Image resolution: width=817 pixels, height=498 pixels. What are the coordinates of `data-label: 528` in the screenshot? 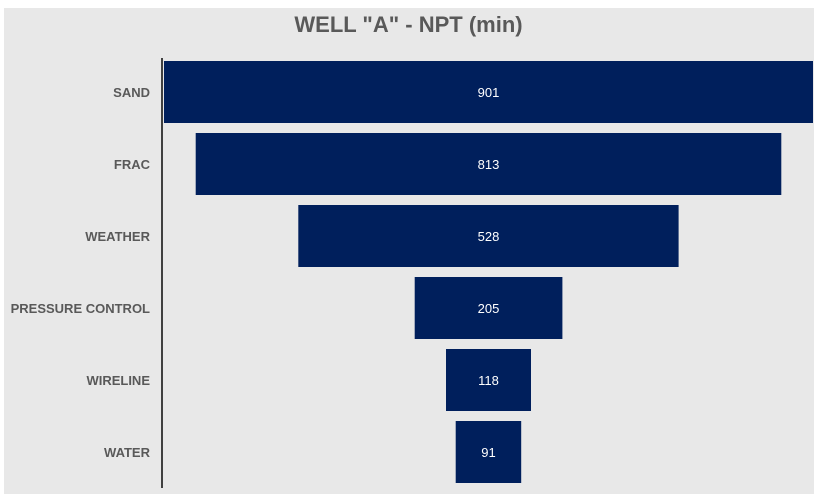 It's located at (489, 236).